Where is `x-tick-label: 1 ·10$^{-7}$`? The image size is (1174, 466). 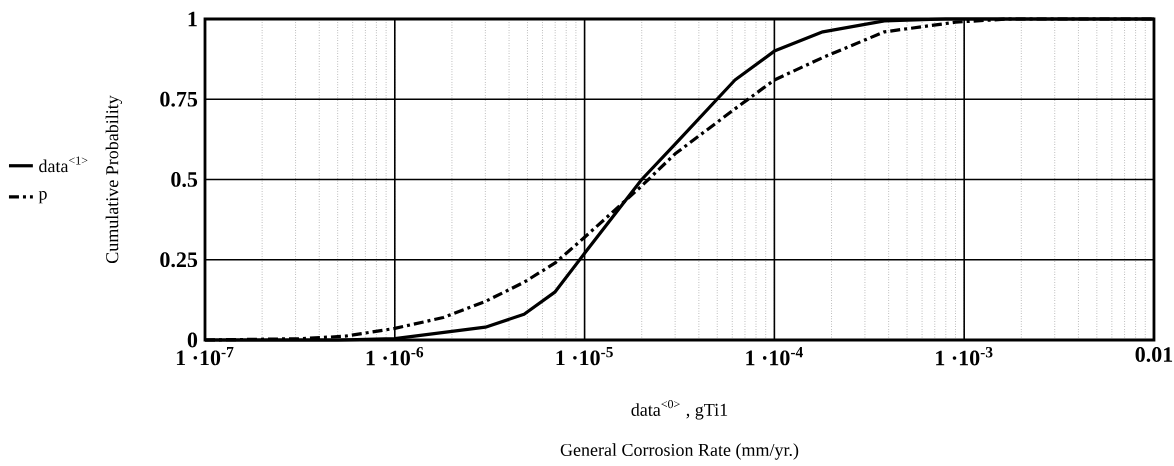
x-tick-label: 1 ·10$^{-7}$ is located at coordinates (205, 356).